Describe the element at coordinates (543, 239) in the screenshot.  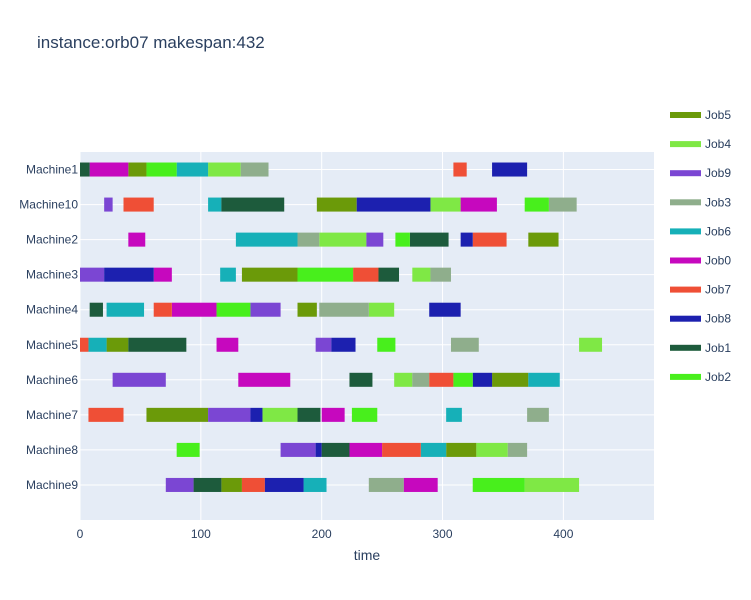
I see `task-bar-job5-machine2` at that location.